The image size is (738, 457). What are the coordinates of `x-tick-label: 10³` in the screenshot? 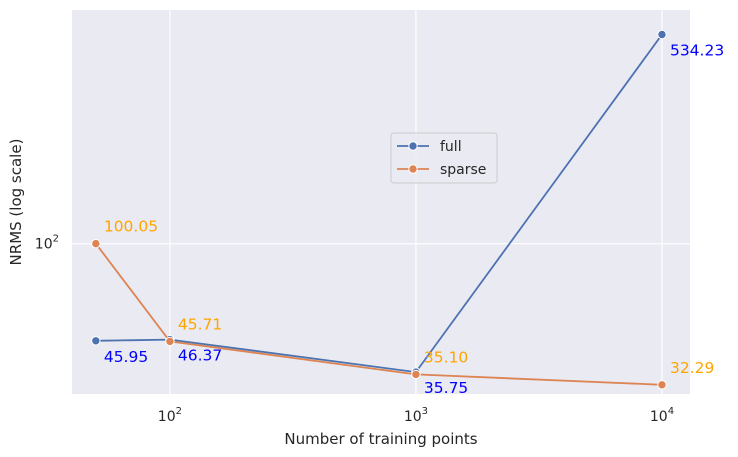 It's located at (416, 415).